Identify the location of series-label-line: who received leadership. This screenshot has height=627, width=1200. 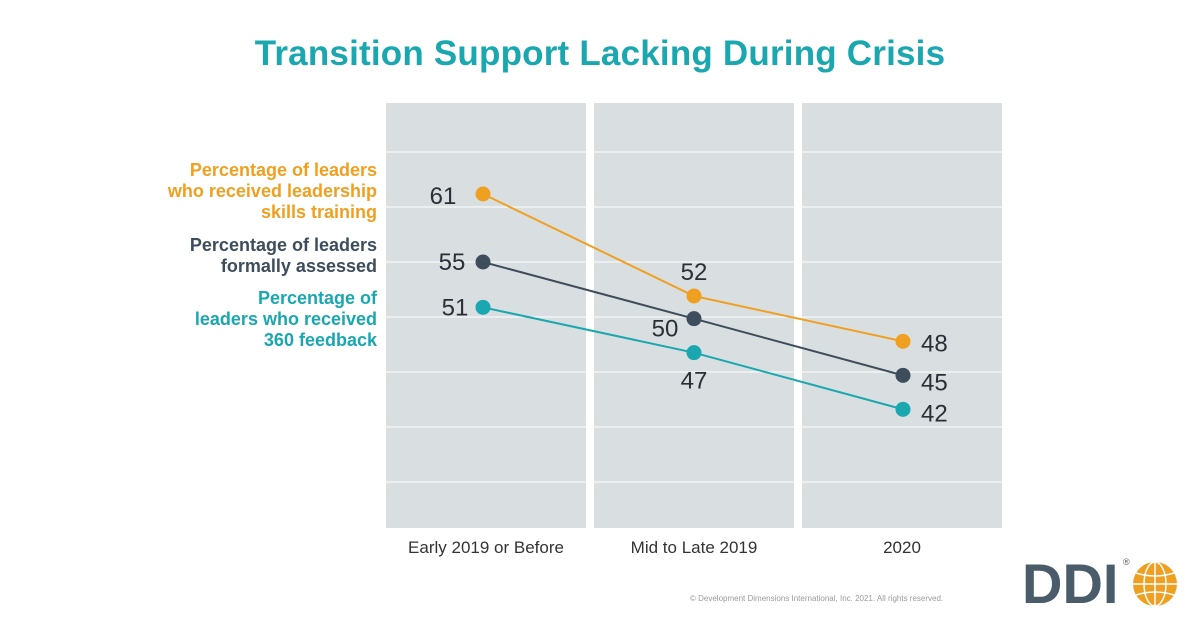
(272, 191).